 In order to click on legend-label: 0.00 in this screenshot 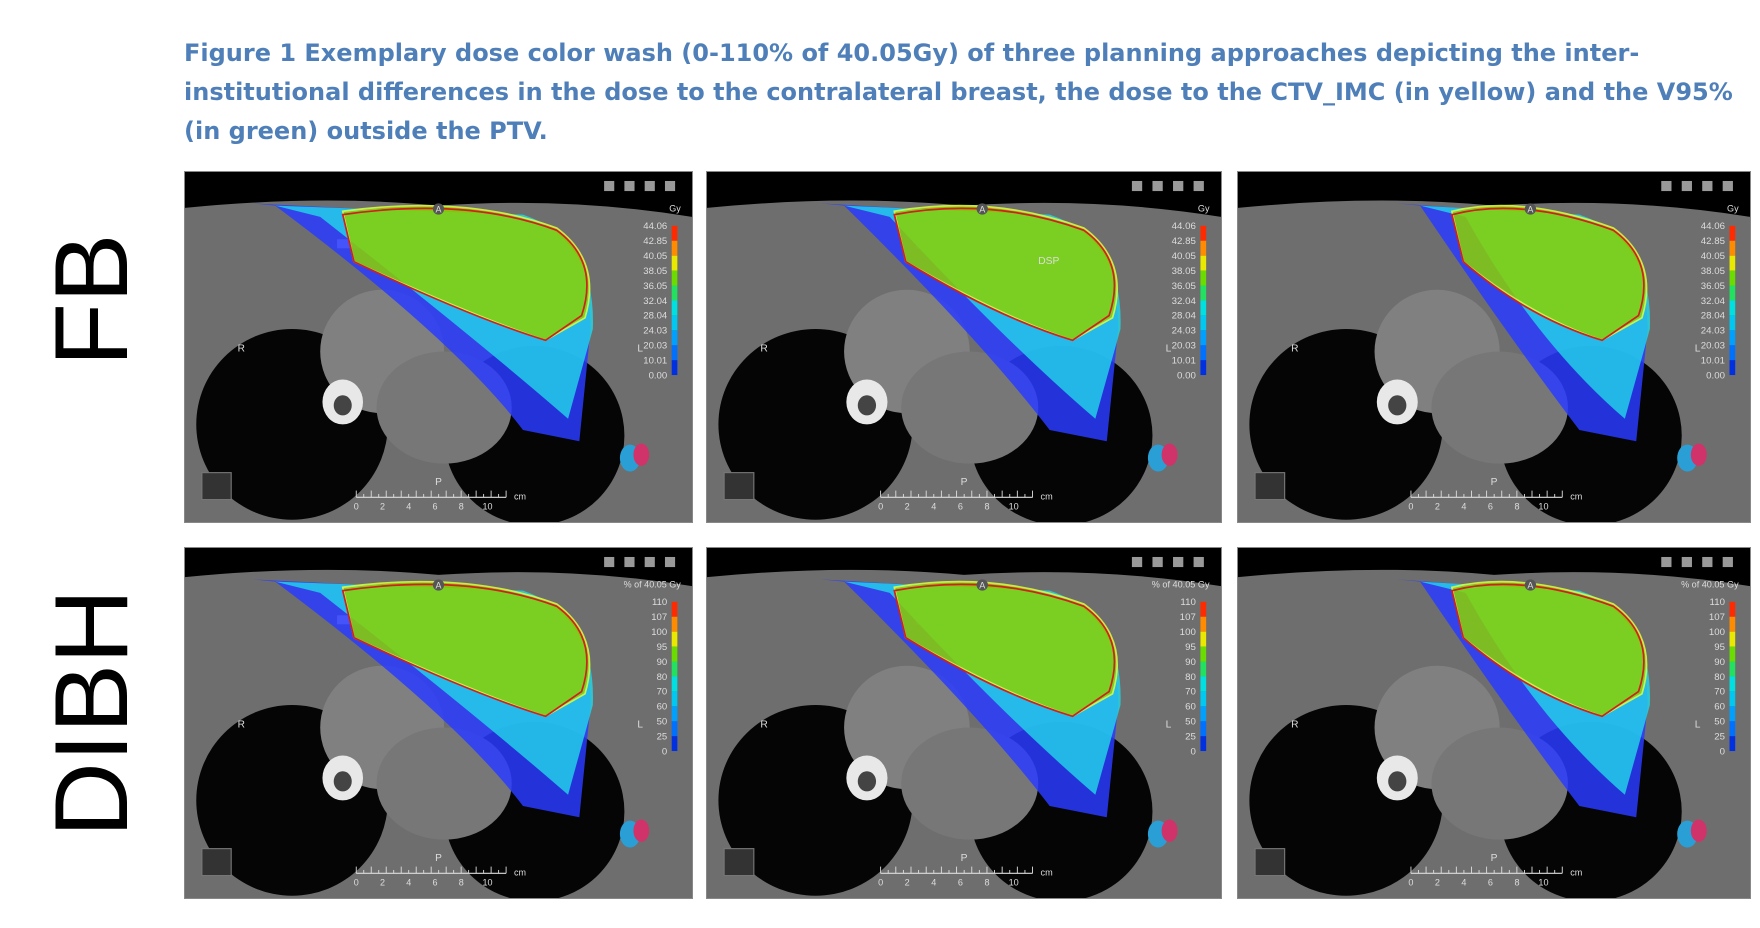, I will do `click(1186, 375)`.